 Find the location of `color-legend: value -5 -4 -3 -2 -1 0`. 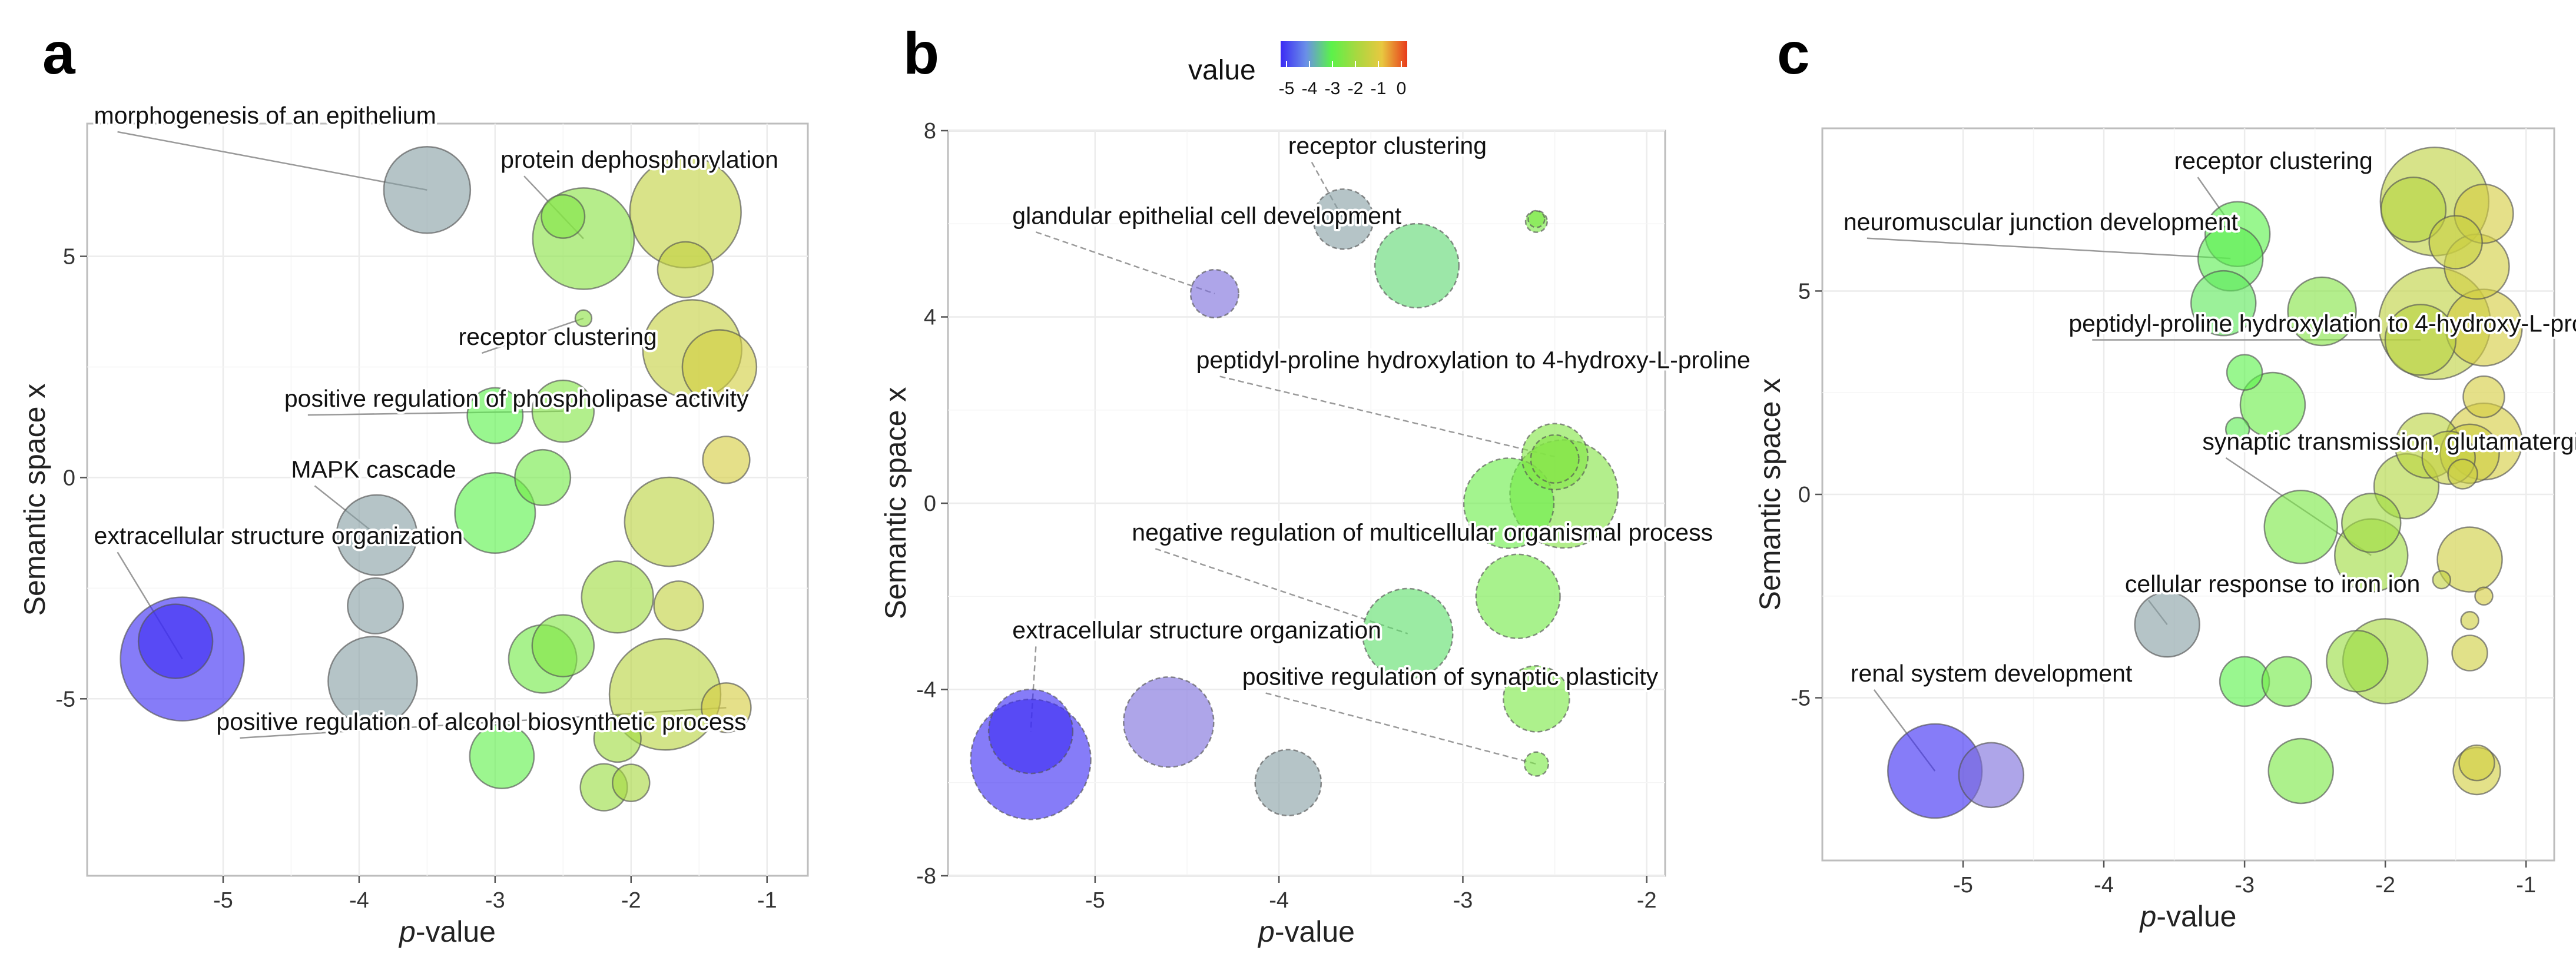

color-legend: value -5 -4 -3 -2 -1 0 is located at coordinates (1298, 69).